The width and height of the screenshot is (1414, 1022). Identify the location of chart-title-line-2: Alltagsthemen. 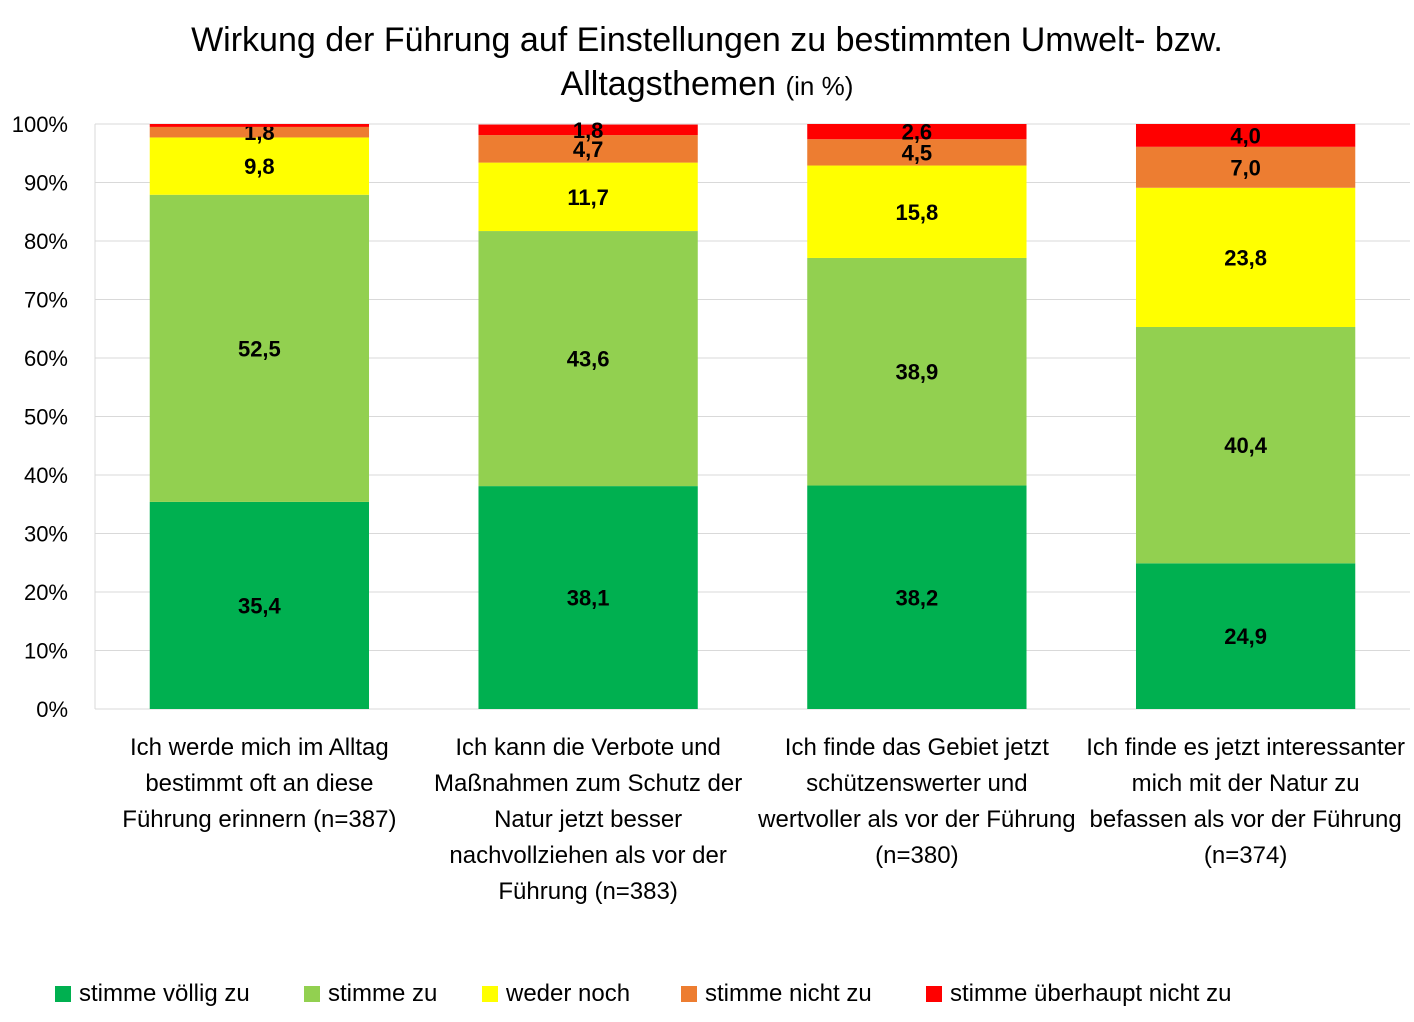
(668, 84).